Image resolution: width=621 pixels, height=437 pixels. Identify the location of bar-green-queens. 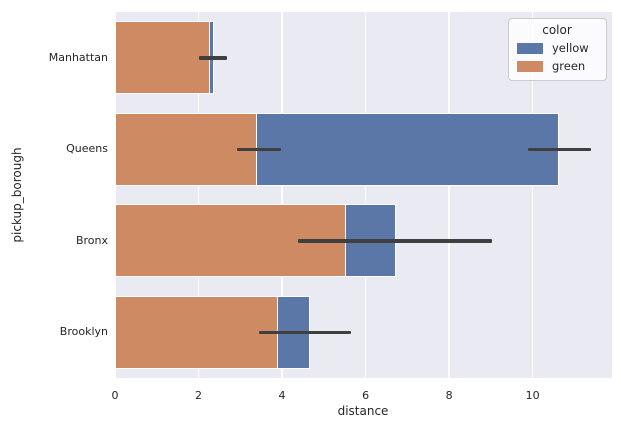
(186, 149).